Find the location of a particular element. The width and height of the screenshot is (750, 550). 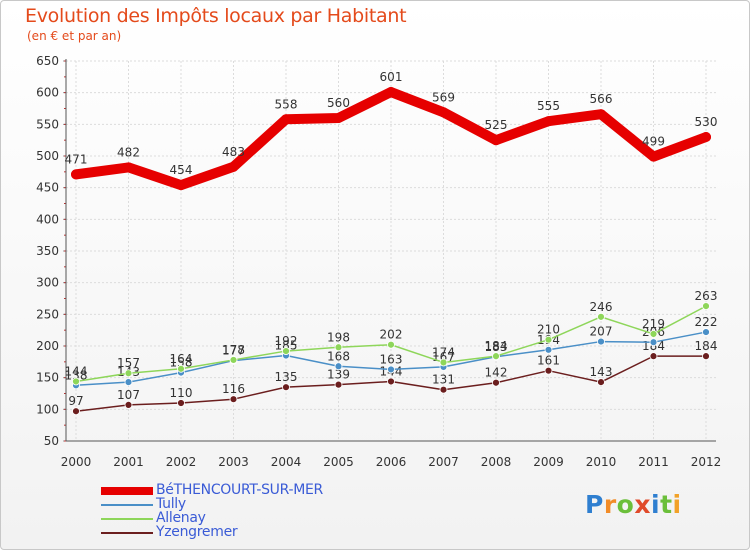

x-tick-label: 2012 is located at coordinates (706, 462).